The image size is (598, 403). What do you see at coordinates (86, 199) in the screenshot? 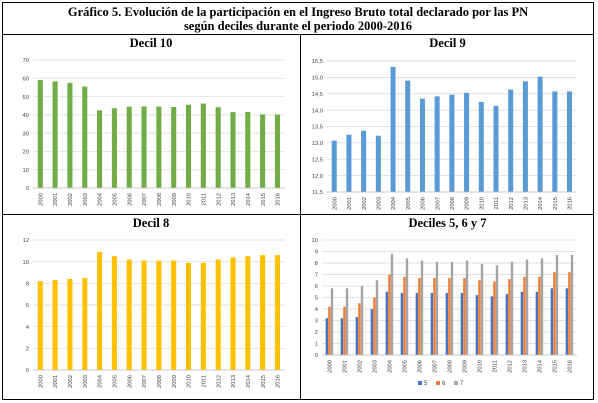
I see `decil10-xtick-label: 2003` at bounding box center [86, 199].